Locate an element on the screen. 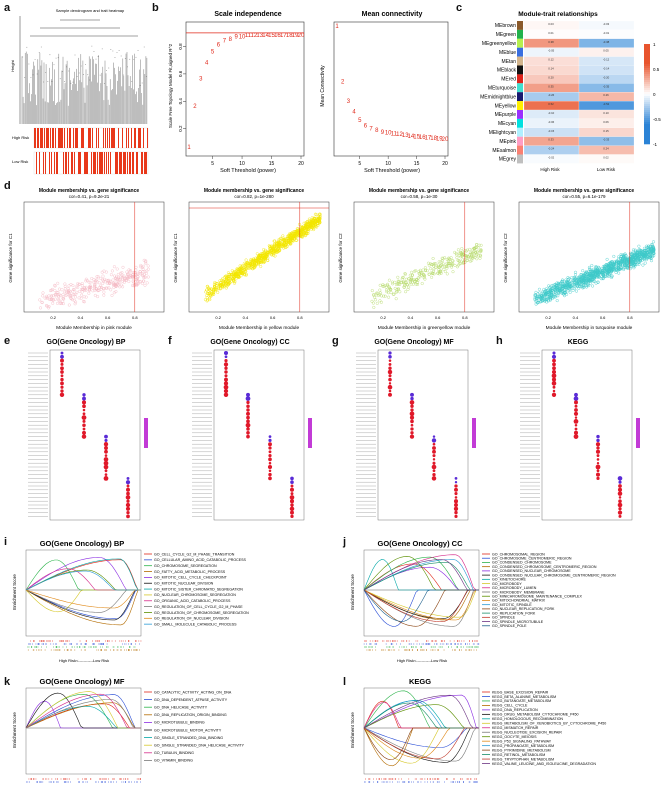 The width and height of the screenshot is (667, 785). scale-point: 5 is located at coordinates (213, 52).